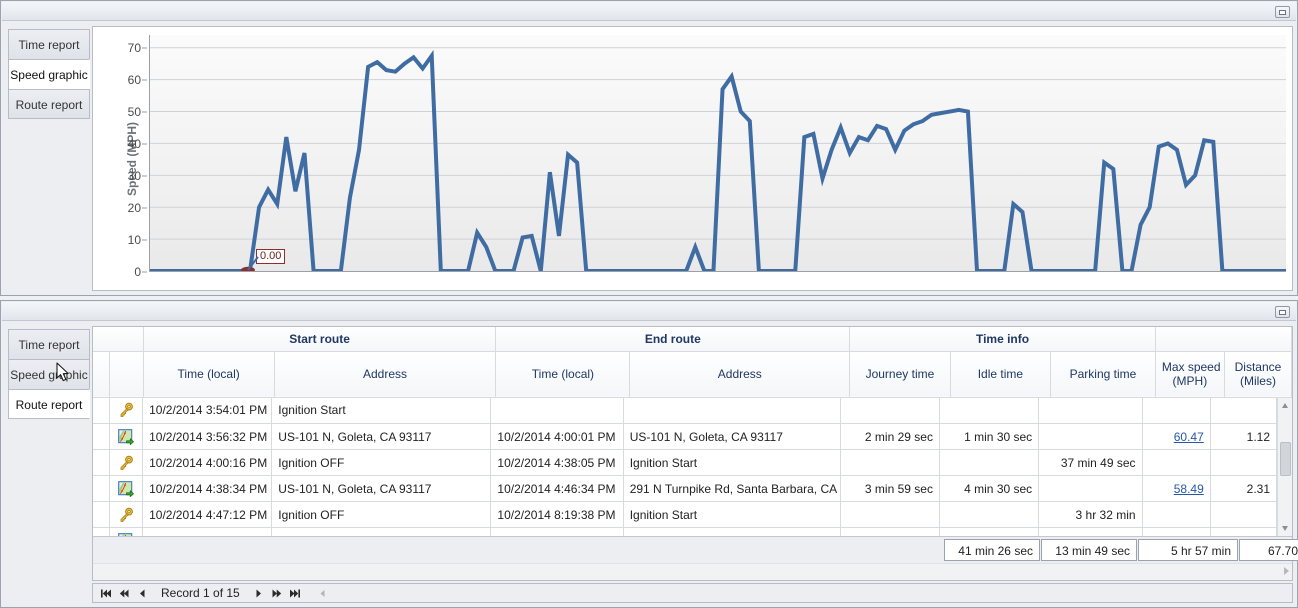 The image size is (1298, 608). What do you see at coordinates (1190, 374) in the screenshot?
I see `col-max-speed: Max speed (MPH)` at bounding box center [1190, 374].